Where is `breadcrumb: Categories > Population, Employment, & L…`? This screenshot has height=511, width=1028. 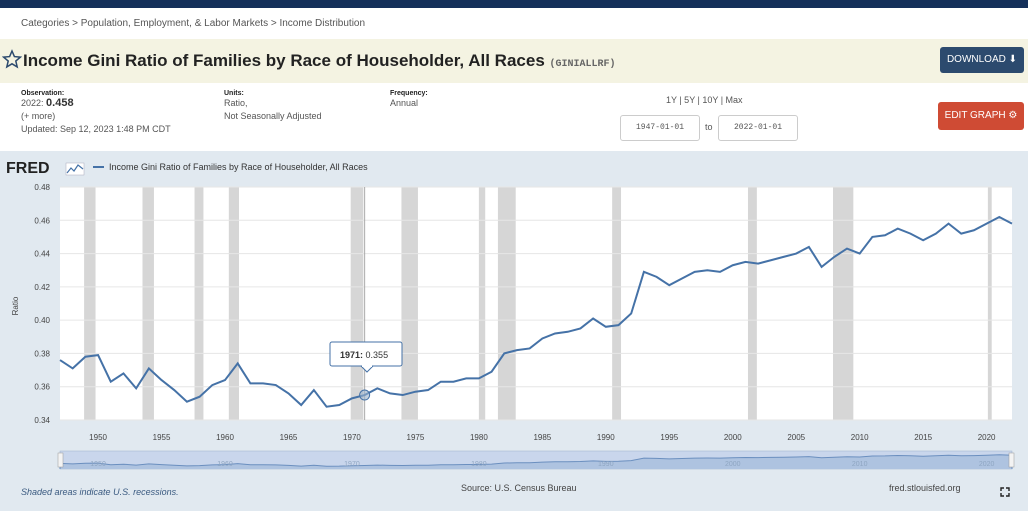
breadcrumb: Categories > Population, Employment, & L… is located at coordinates (193, 23).